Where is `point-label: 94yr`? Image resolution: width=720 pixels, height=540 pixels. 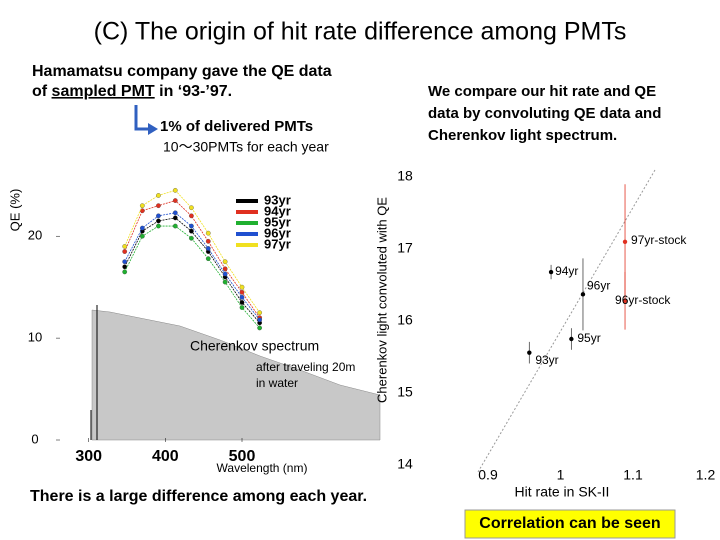 point-label: 94yr is located at coordinates (566, 271).